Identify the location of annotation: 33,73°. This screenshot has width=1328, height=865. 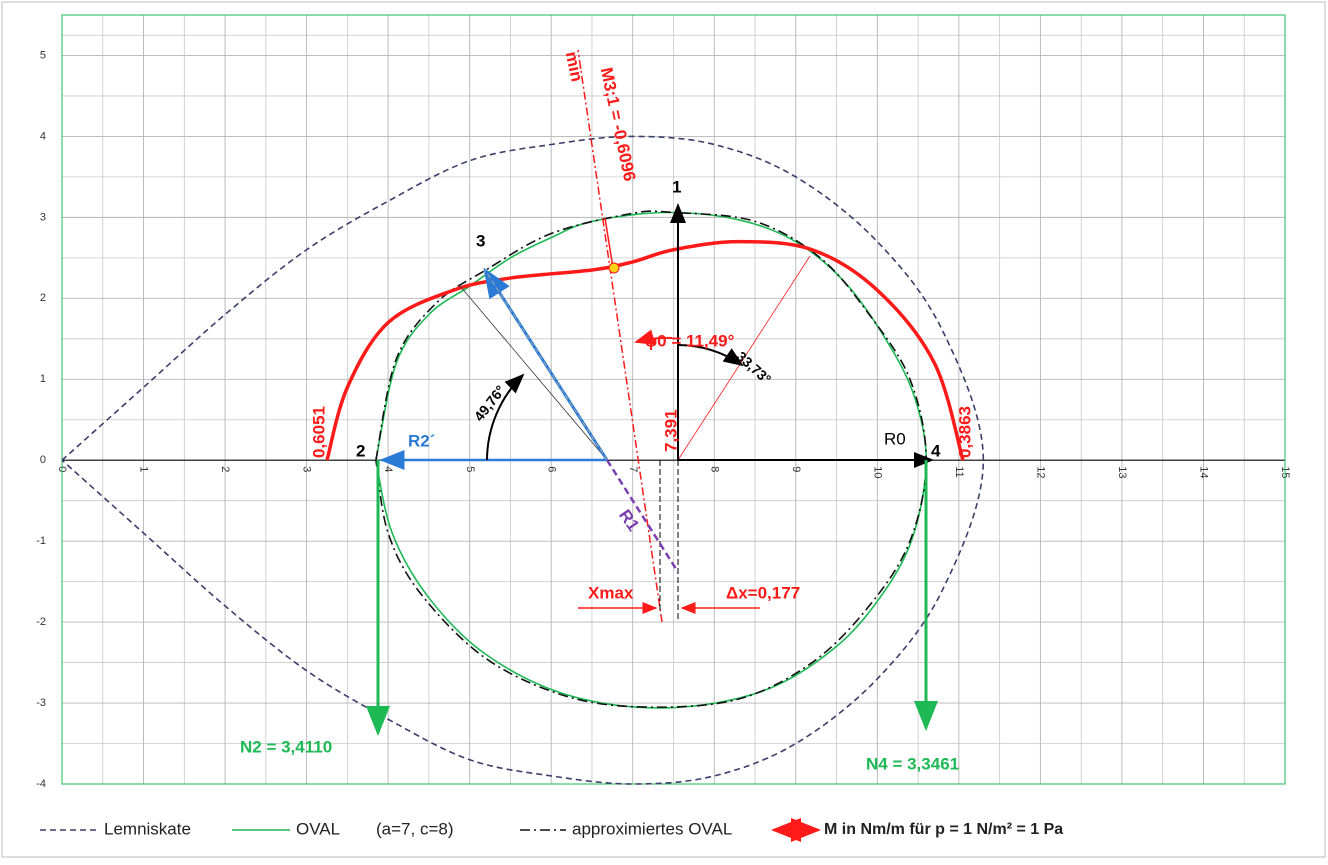
(754, 367).